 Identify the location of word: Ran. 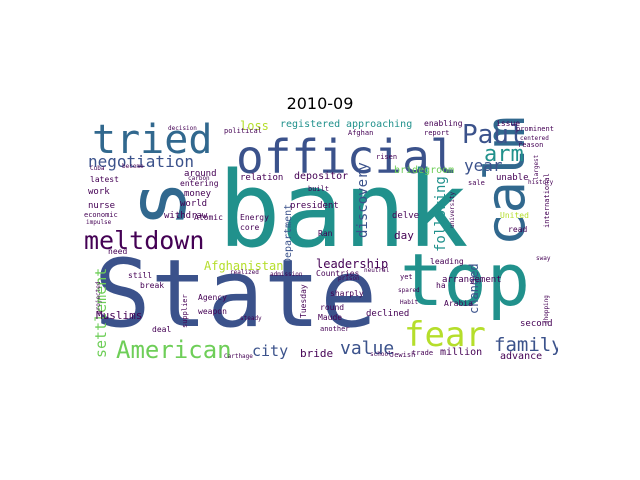
(325, 233).